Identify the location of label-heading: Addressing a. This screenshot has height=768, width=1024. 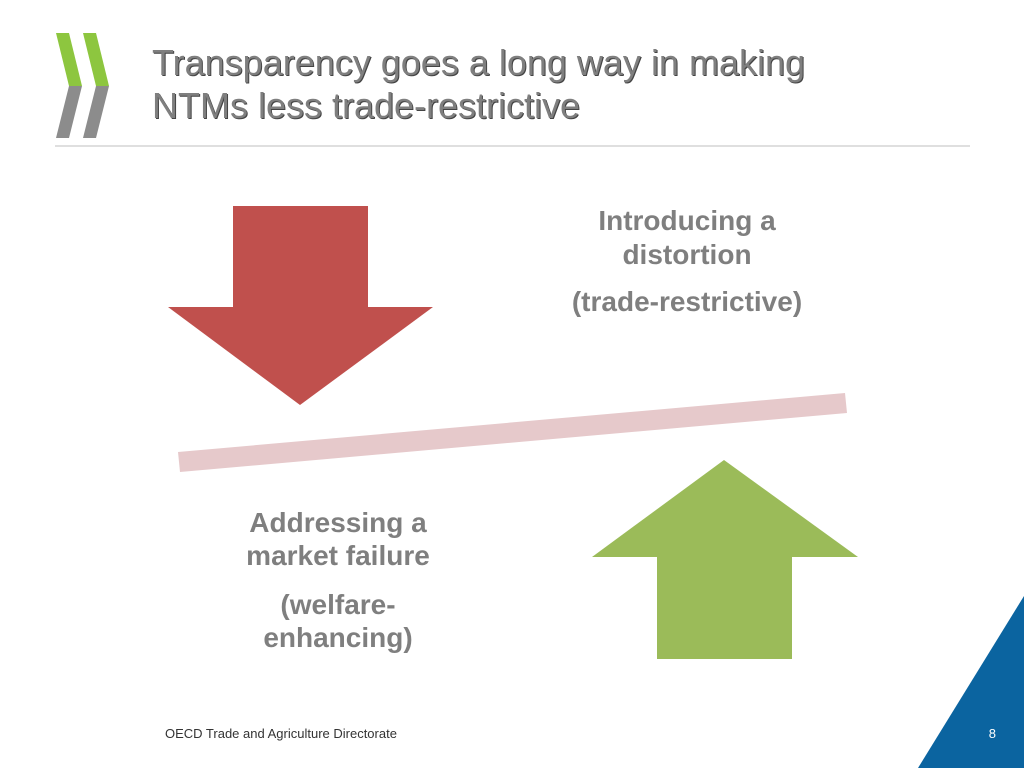
(338, 522).